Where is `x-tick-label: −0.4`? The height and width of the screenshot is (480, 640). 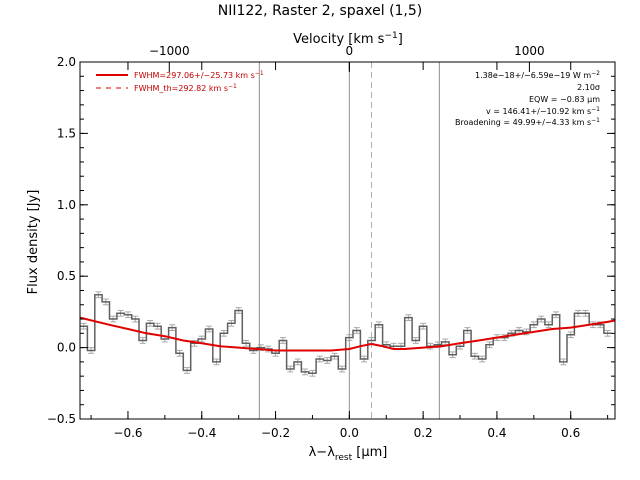
x-tick-label: −0.4 is located at coordinates (201, 433).